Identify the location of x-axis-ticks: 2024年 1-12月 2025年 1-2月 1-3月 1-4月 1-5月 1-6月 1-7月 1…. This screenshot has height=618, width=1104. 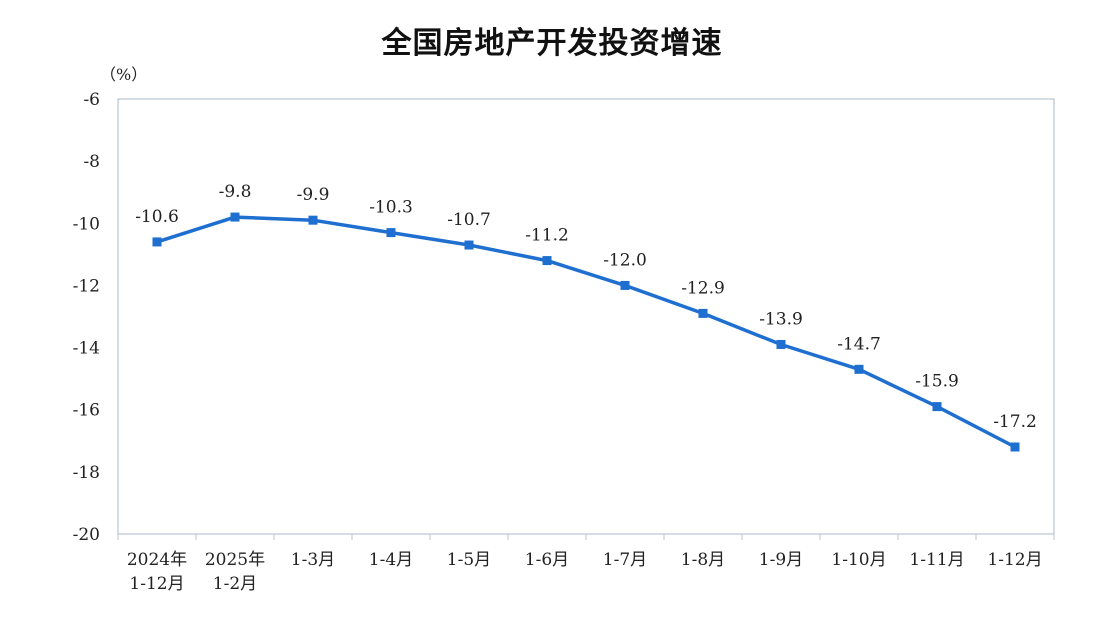
(586, 564).